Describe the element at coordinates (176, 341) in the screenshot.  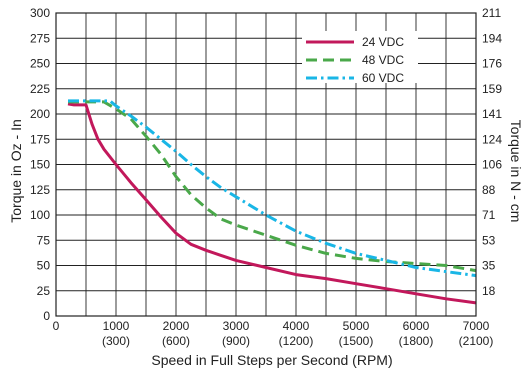
I see `x-tick-sublabel: (600)` at that location.